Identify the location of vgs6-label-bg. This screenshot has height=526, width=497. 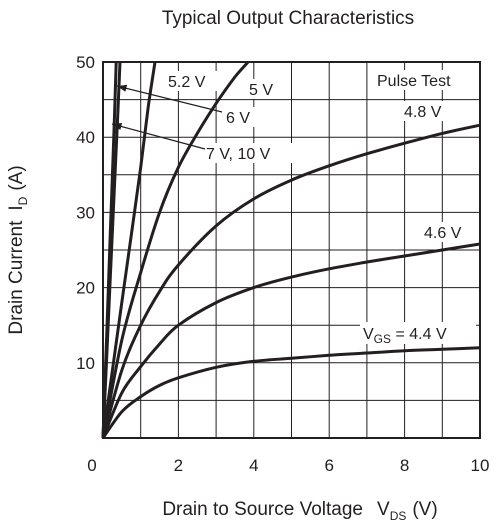
(242, 117).